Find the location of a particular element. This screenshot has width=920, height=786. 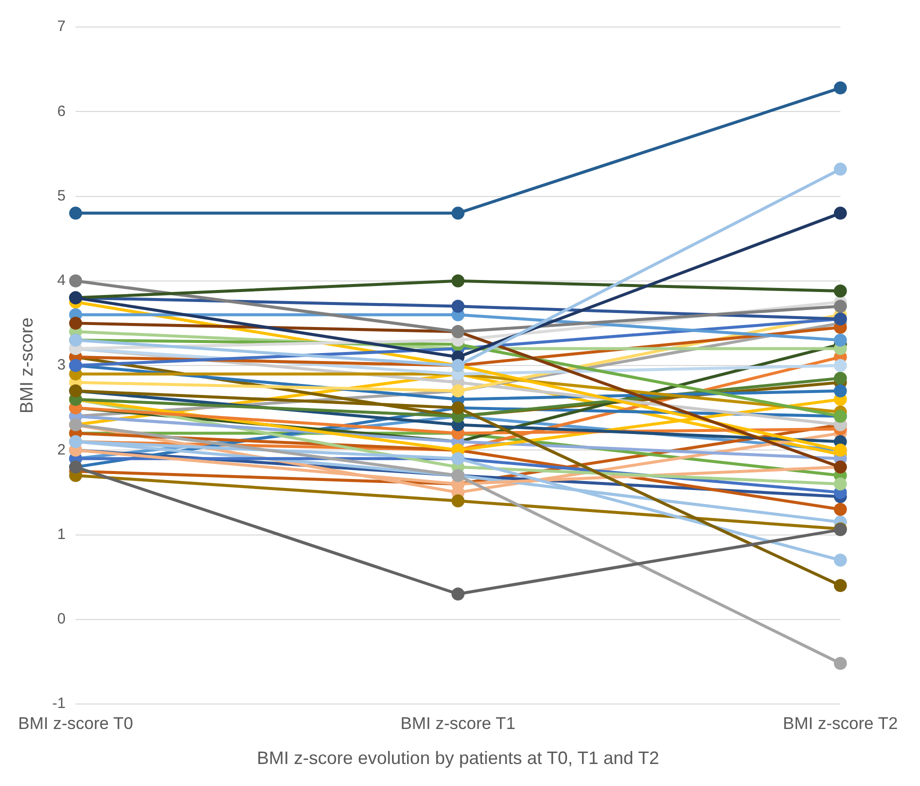

y-axis-title: BMI z-score is located at coordinates (26, 365).